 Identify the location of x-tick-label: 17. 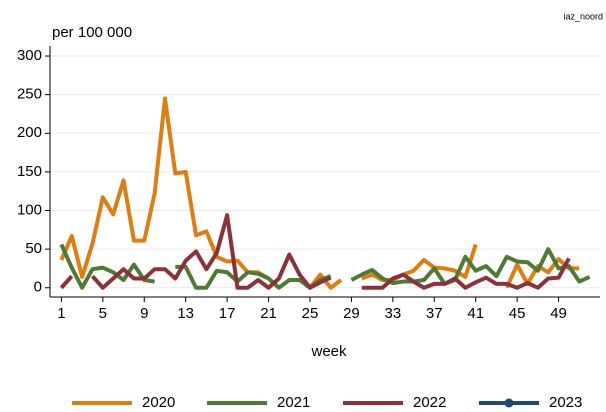
(227, 313).